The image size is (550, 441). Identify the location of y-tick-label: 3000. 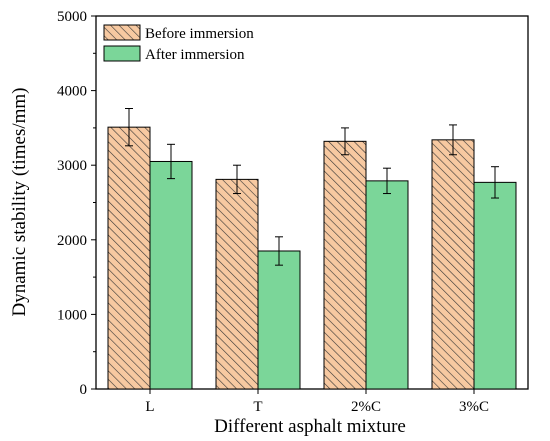
(72, 166).